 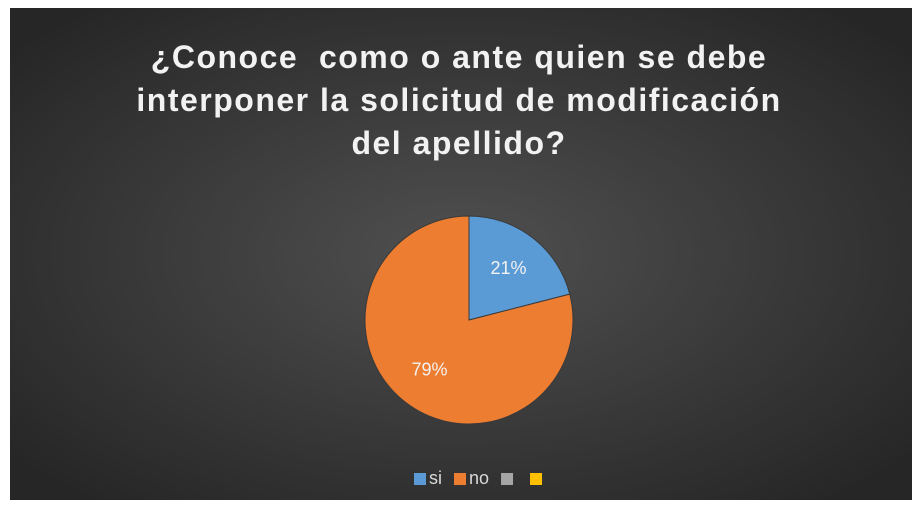 I want to click on legend-label: no, so click(x=479, y=478).